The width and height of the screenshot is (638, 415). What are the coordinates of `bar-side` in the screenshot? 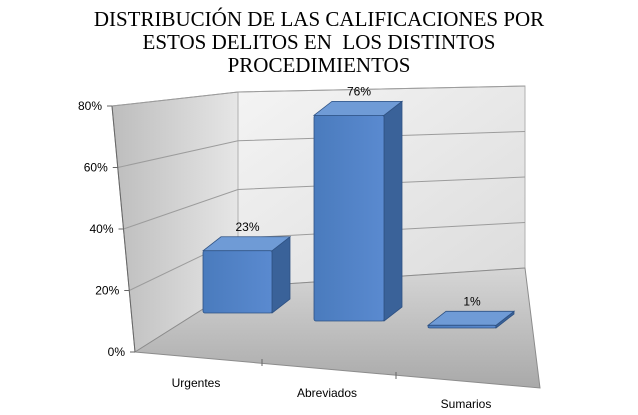 It's located at (393, 211).